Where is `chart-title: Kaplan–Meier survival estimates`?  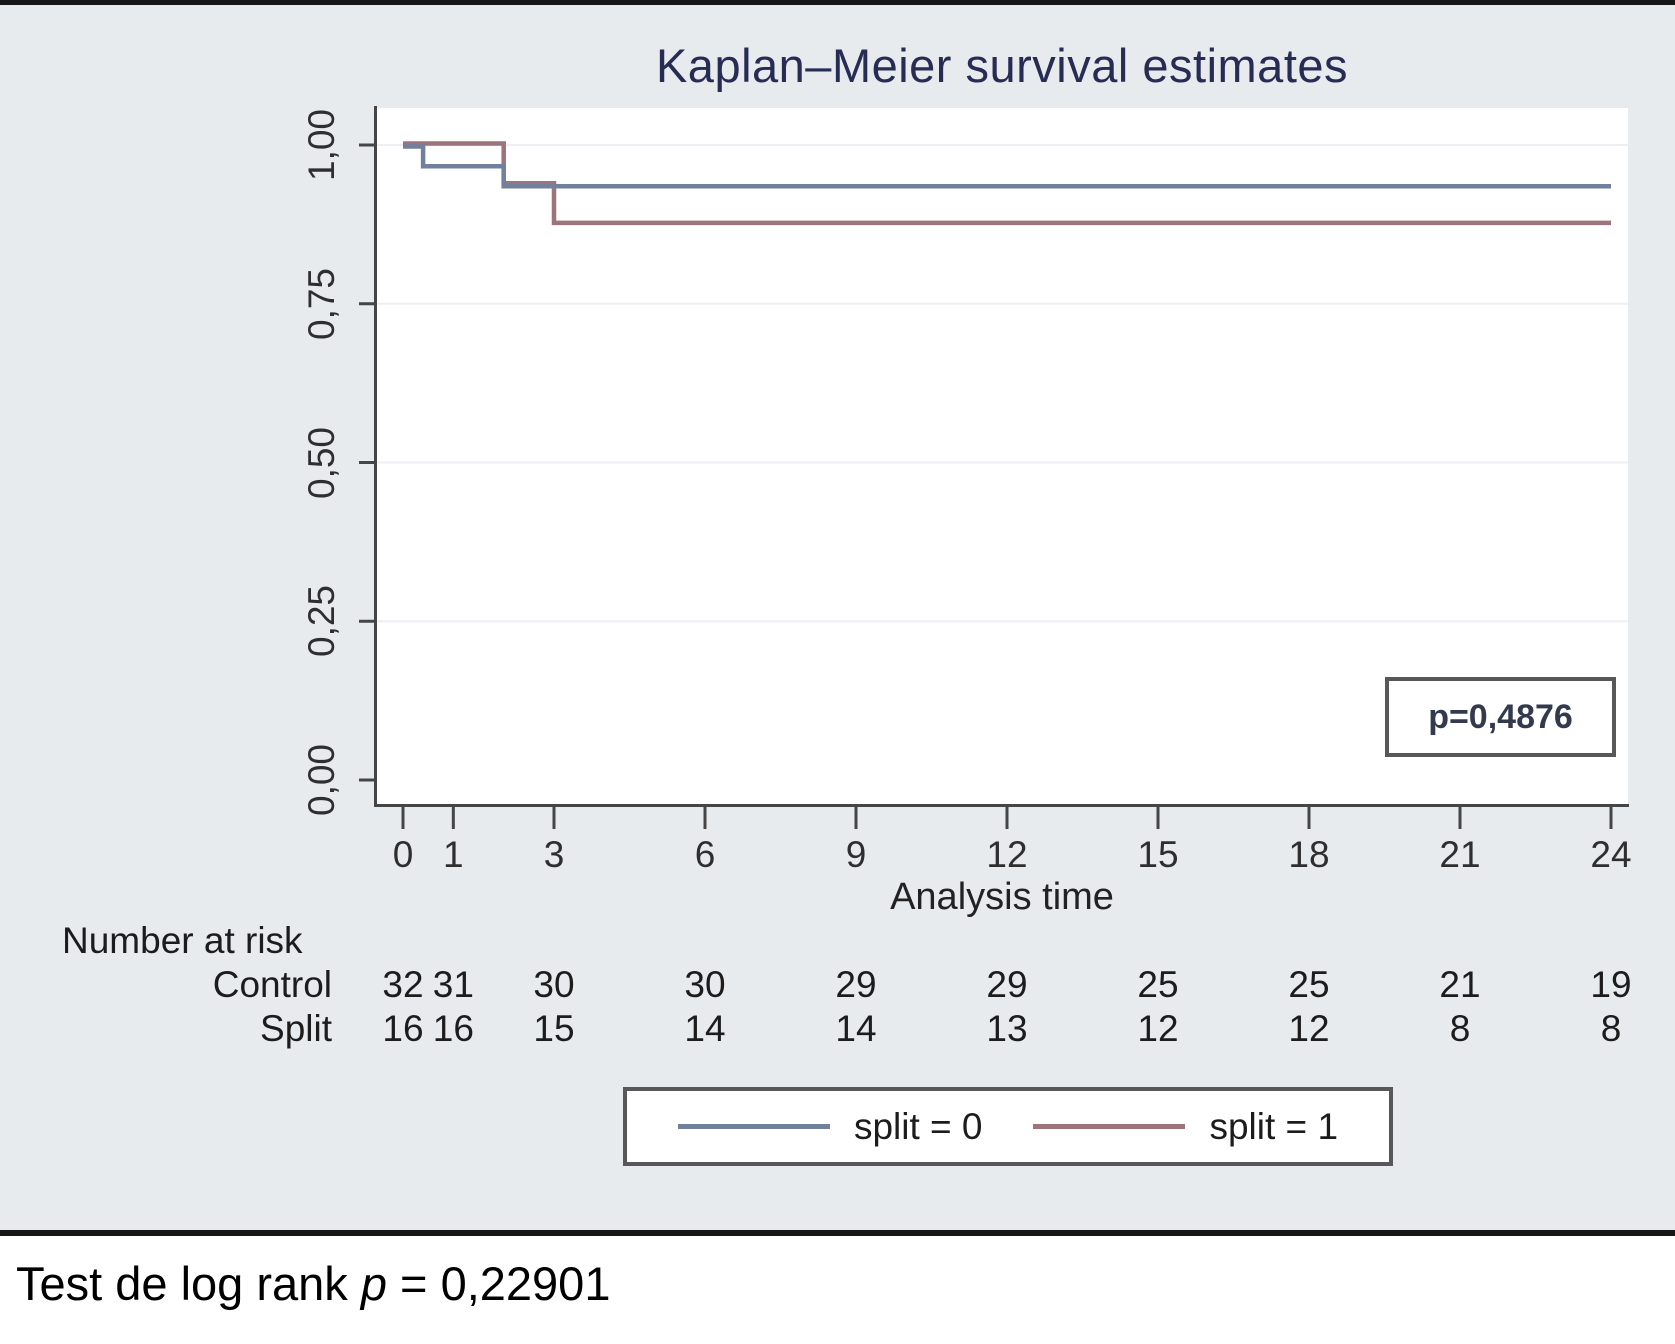
chart-title: Kaplan–Meier survival estimates is located at coordinates (1002, 65).